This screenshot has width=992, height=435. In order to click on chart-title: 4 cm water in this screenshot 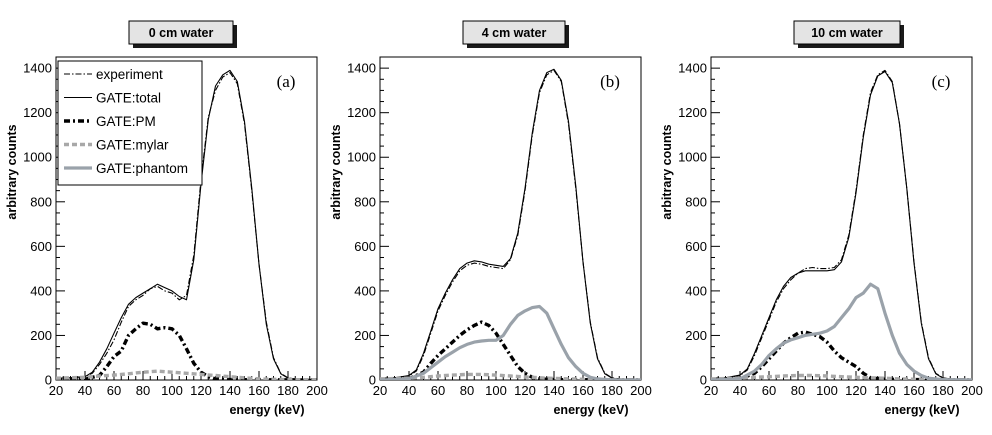, I will do `click(514, 33)`.